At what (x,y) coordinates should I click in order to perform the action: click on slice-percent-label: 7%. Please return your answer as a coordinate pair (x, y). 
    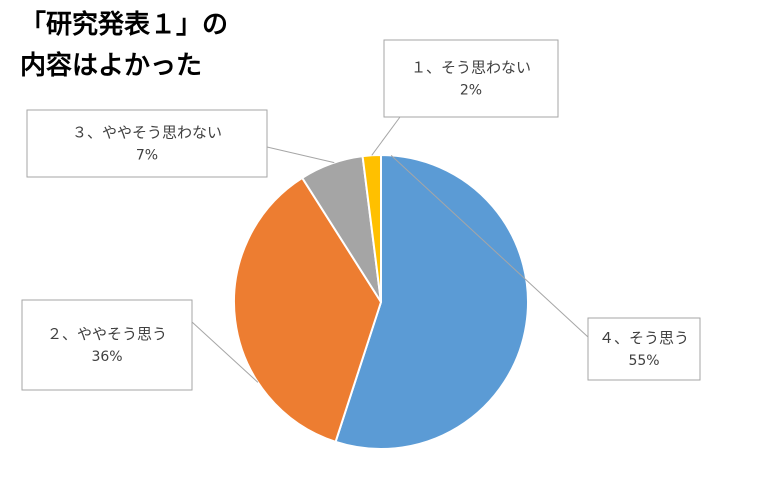
    Looking at the image, I should click on (147, 156).